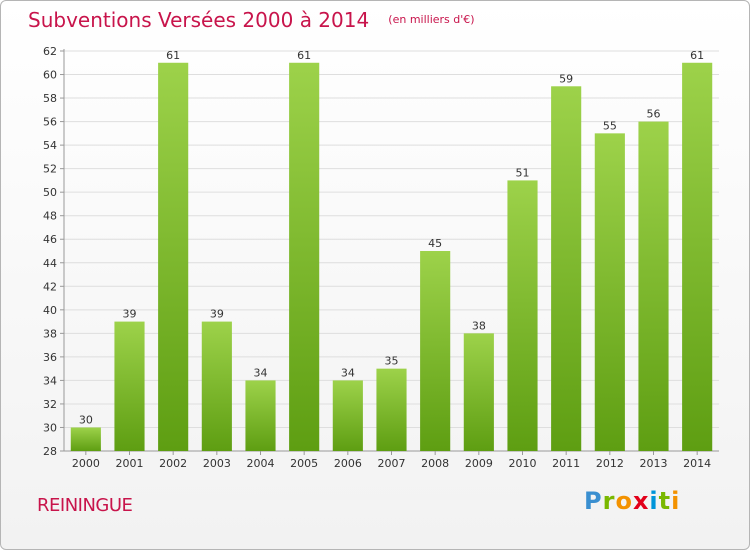 The height and width of the screenshot is (550, 750). I want to click on y-tick-label: 56, so click(50, 122).